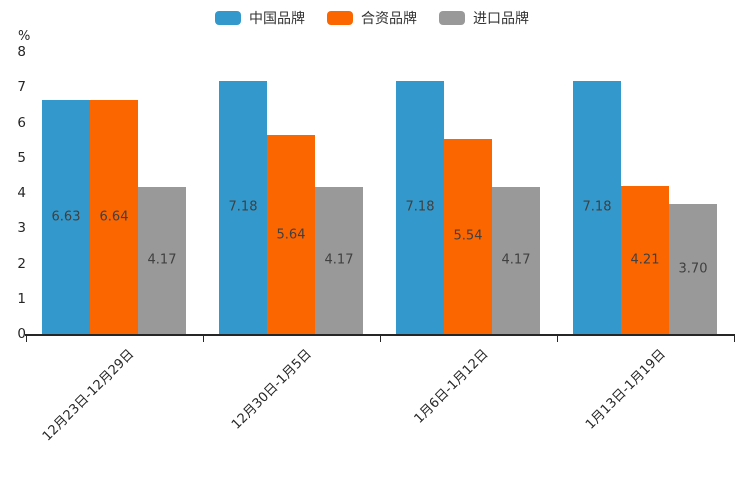 This screenshot has width=744, height=496. I want to click on bar-进口品牌-1: 4.17, so click(339, 260).